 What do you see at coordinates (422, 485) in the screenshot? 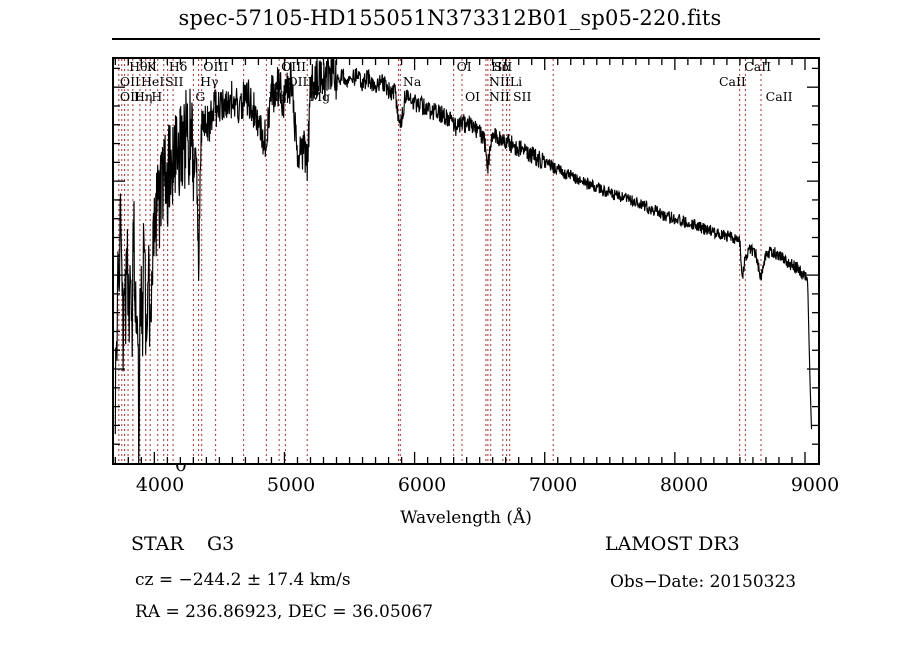
I see `x-tick-6000: 6000` at bounding box center [422, 485].